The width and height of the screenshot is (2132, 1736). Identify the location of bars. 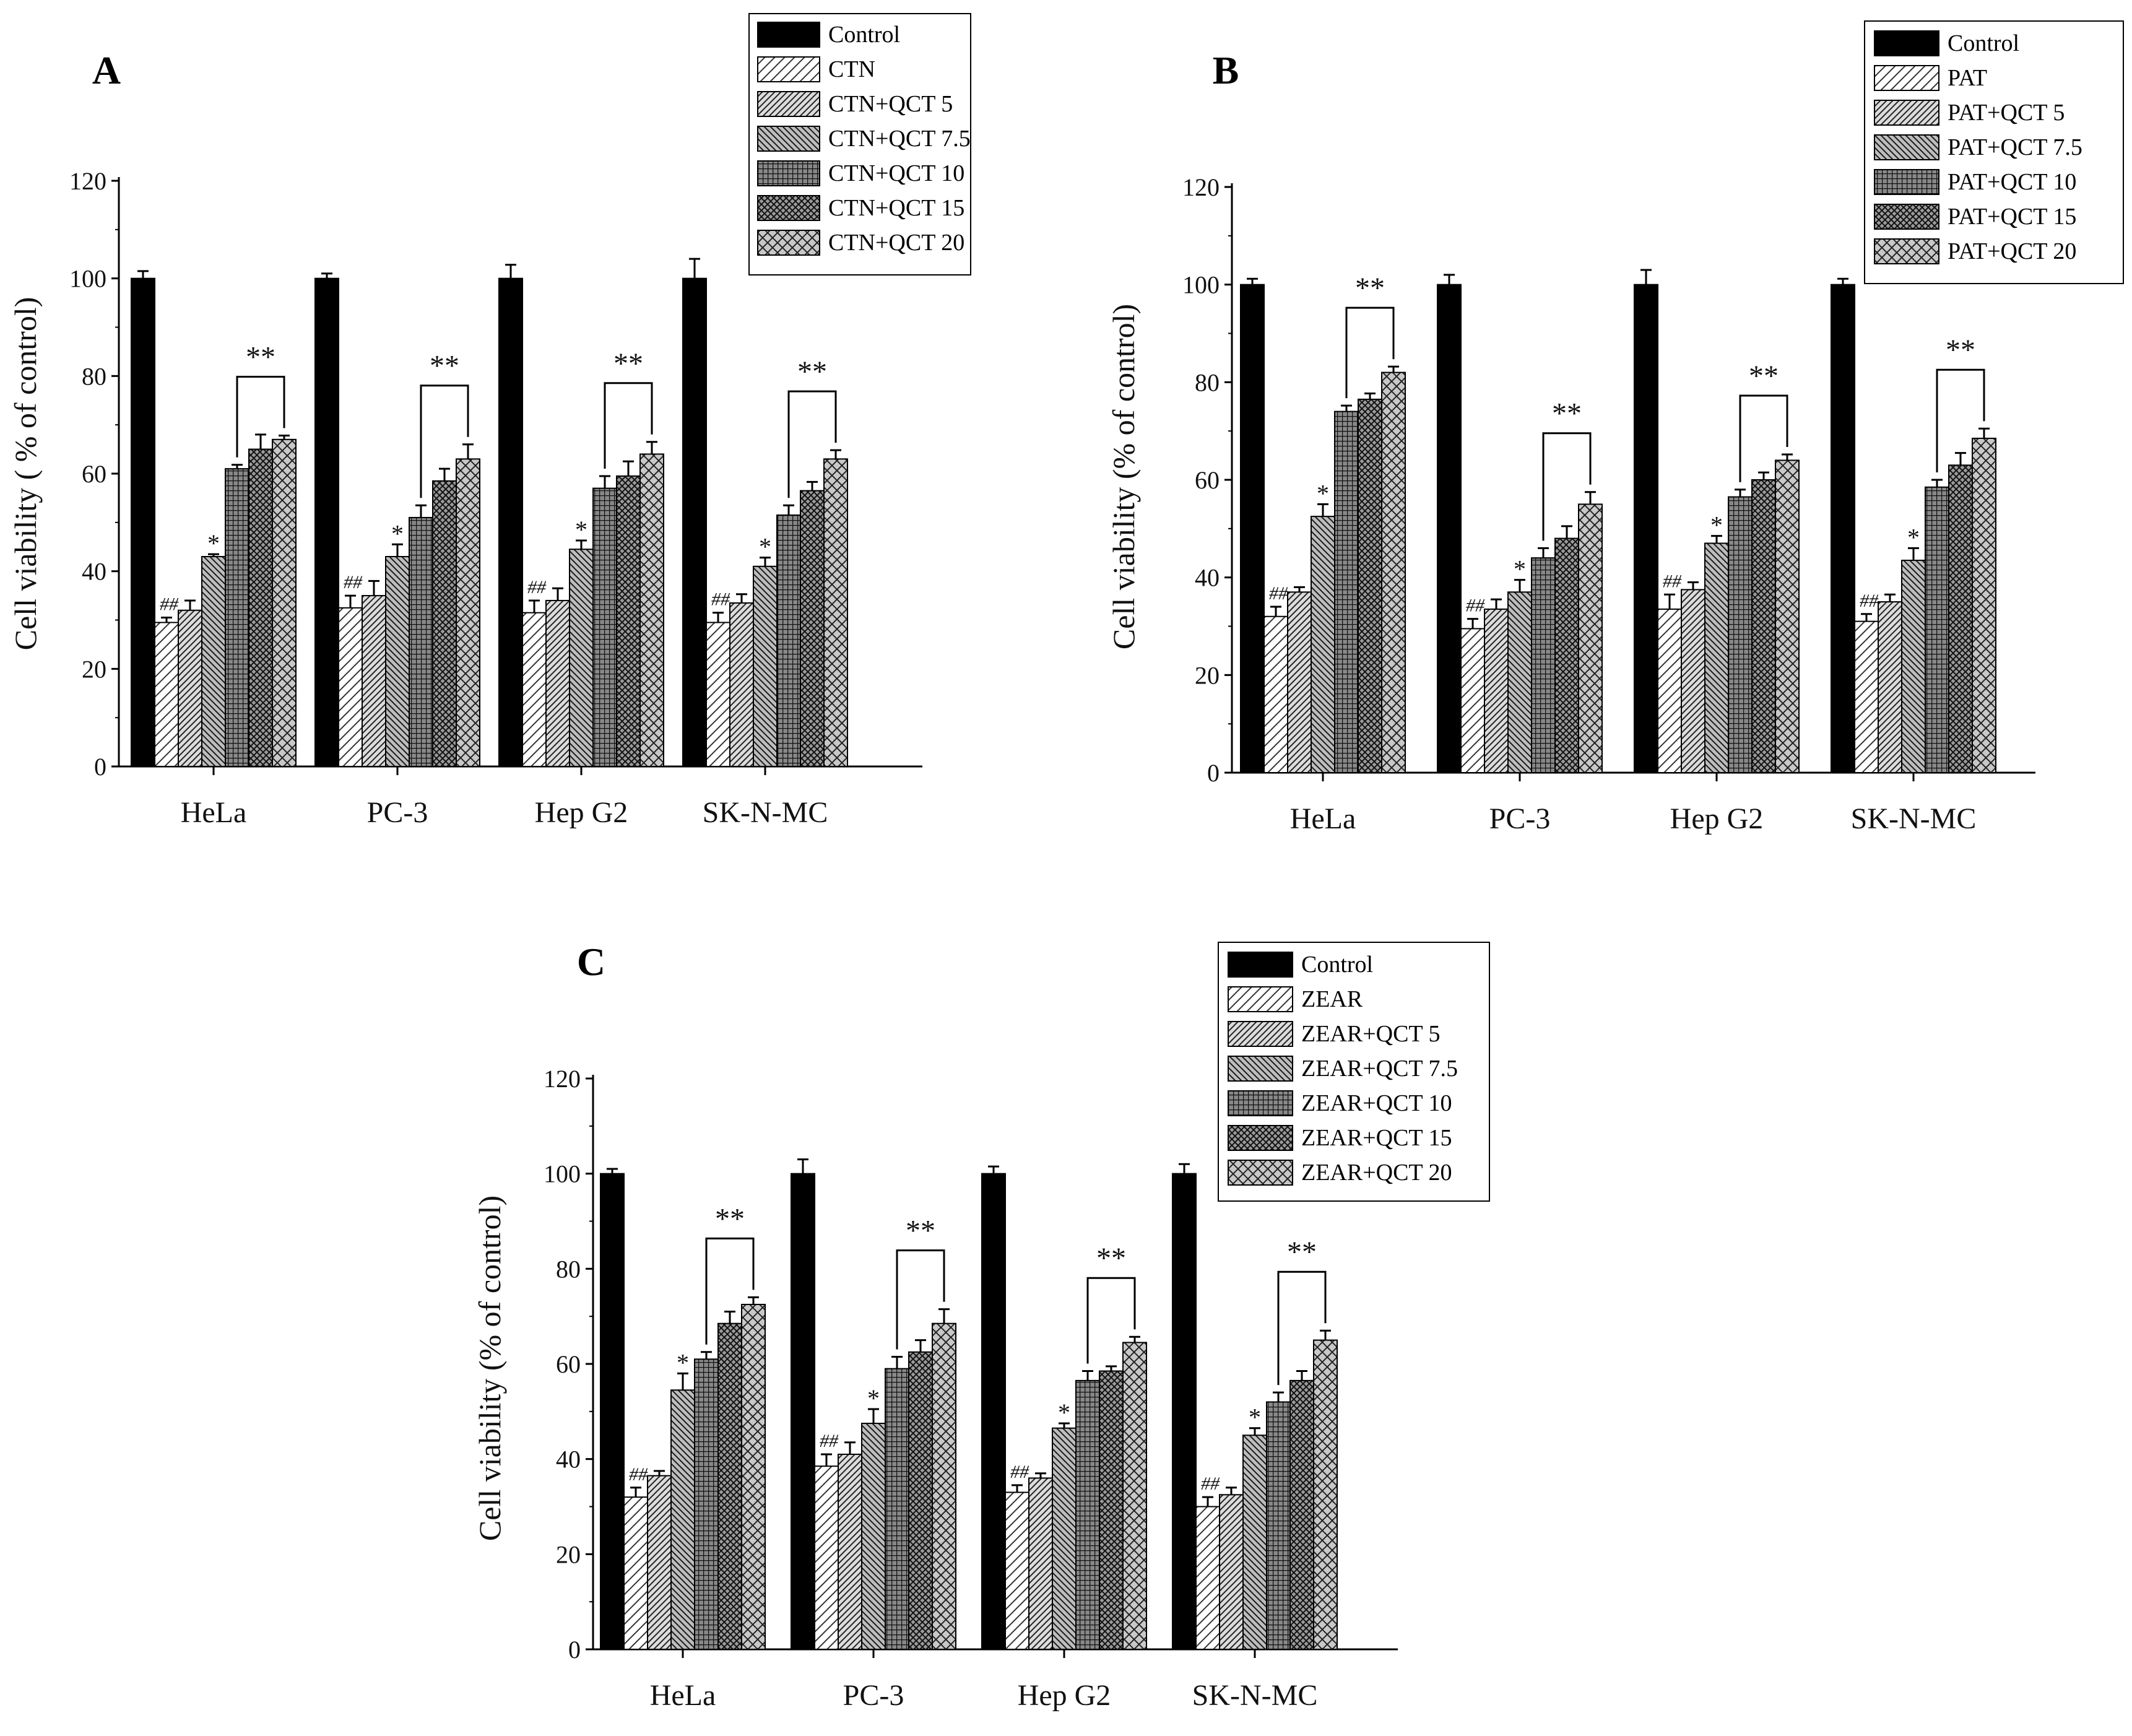
(1618, 521).